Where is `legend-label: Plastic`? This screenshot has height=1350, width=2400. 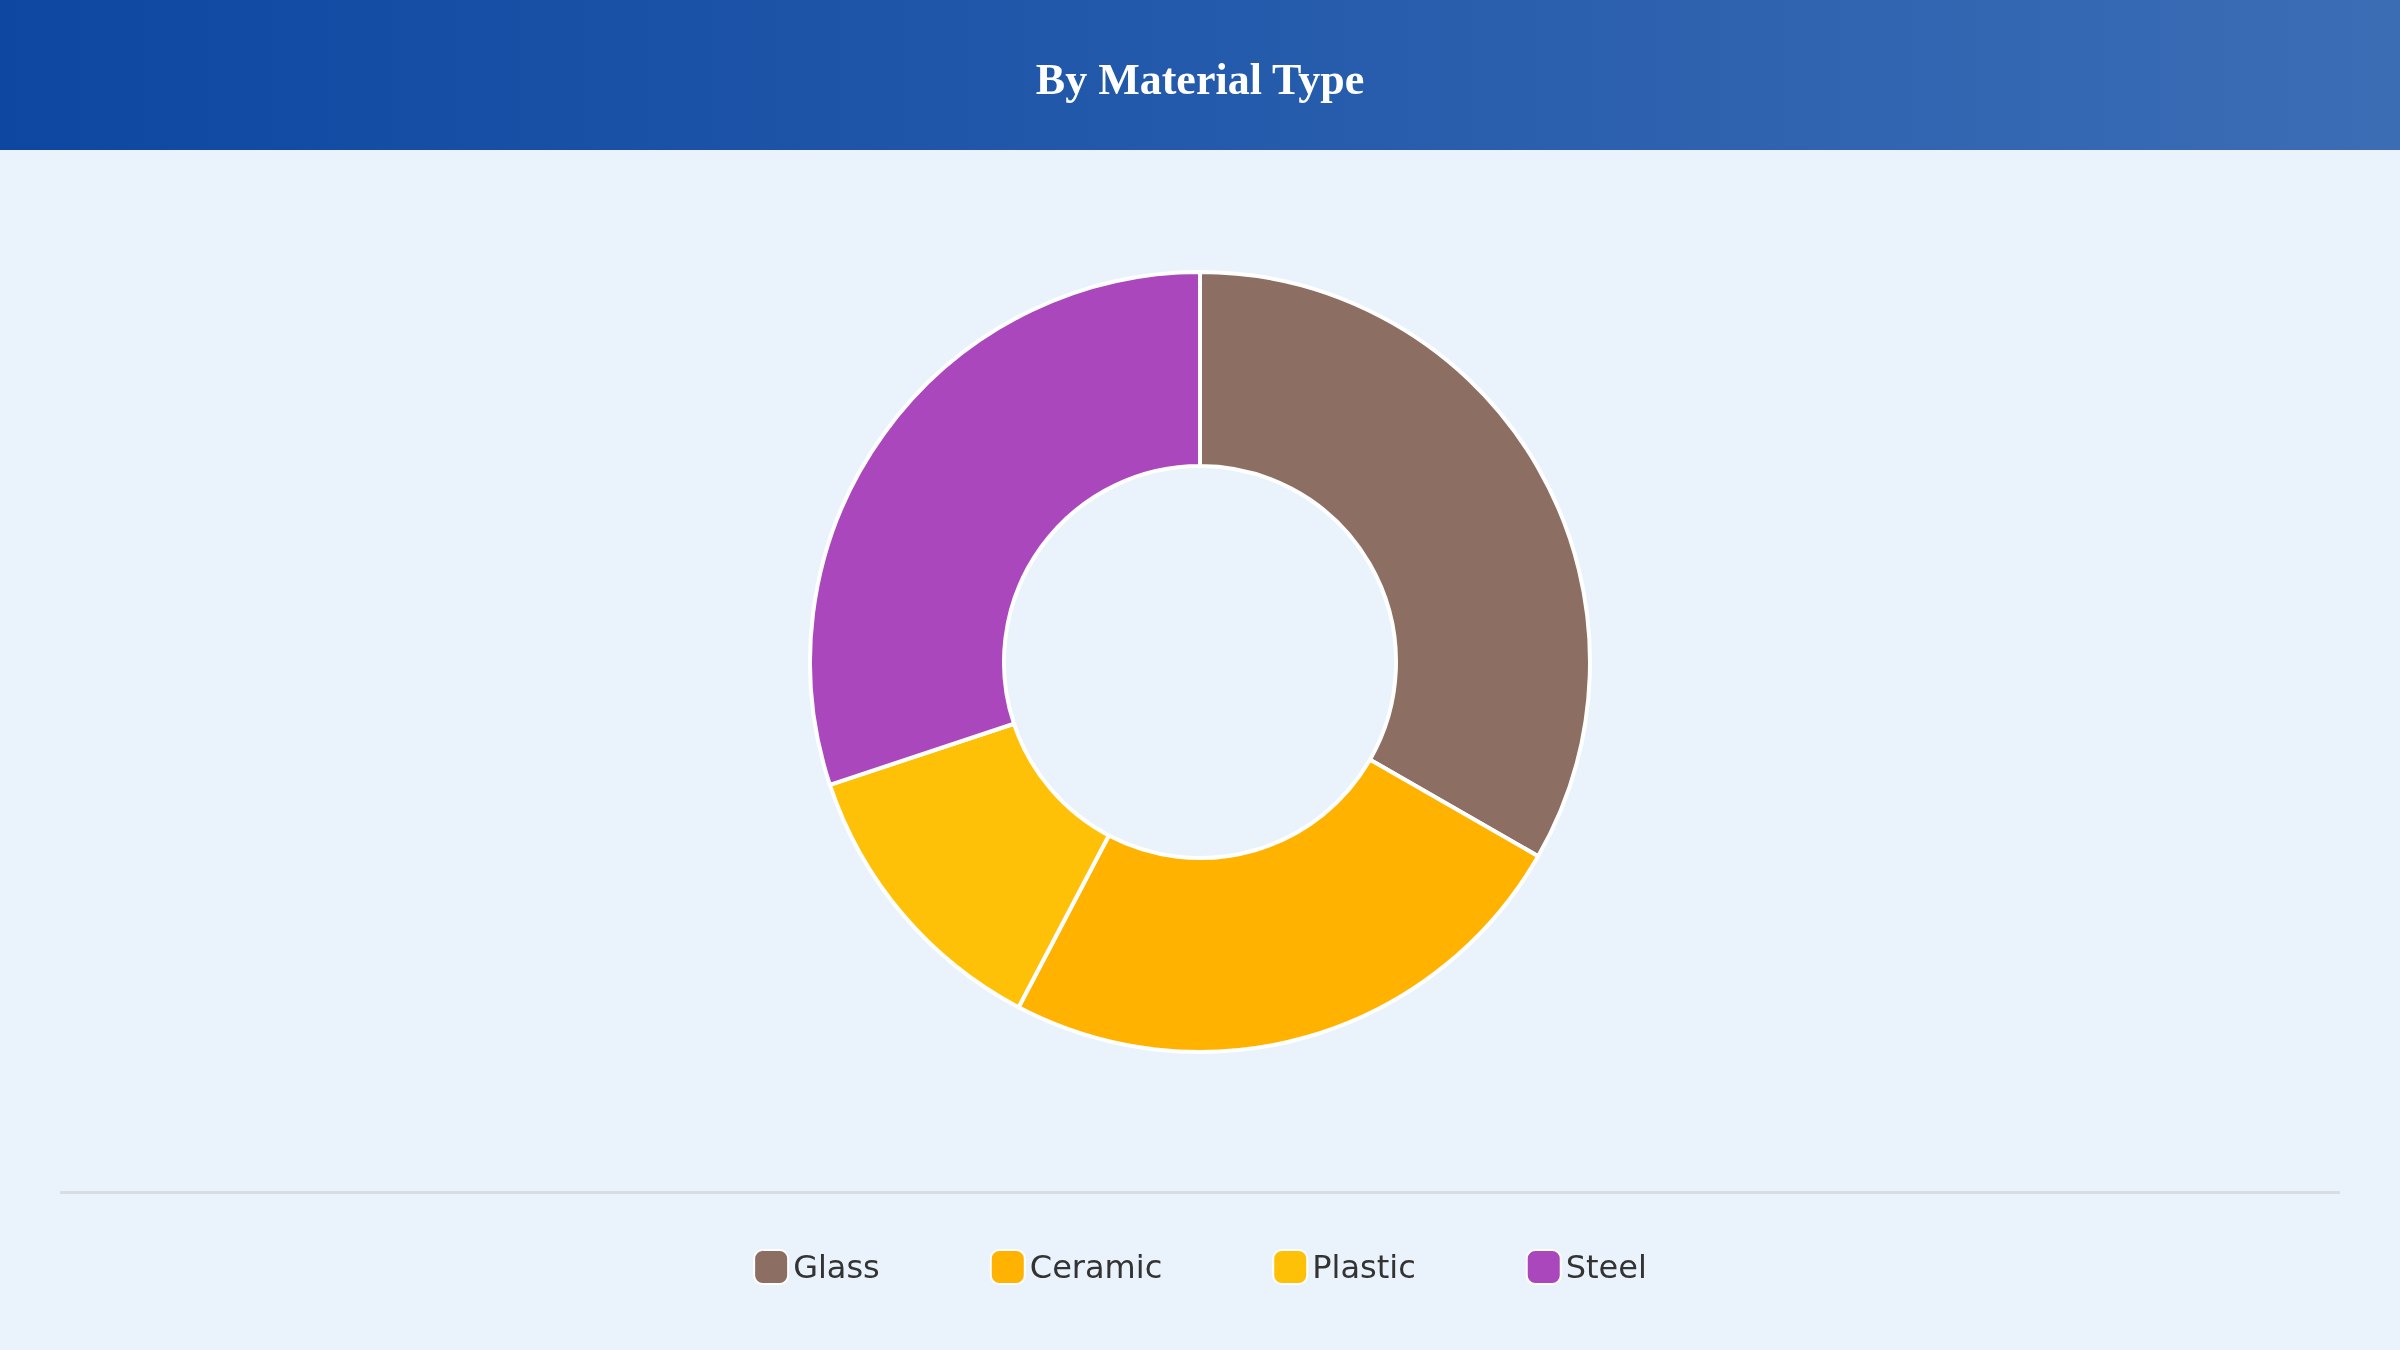
legend-label: Plastic is located at coordinates (1364, 1267).